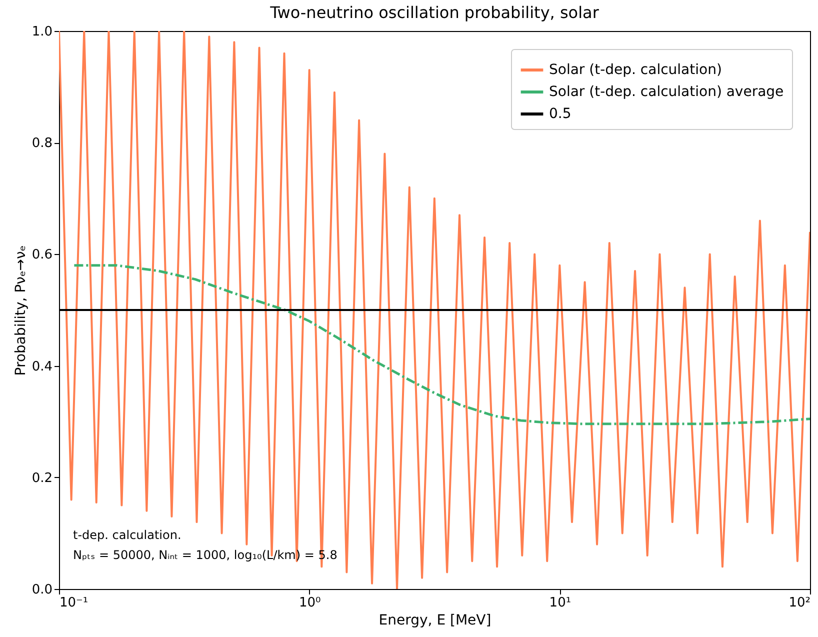  What do you see at coordinates (42, 144) in the screenshot?
I see `y-tick-label: 0.8` at bounding box center [42, 144].